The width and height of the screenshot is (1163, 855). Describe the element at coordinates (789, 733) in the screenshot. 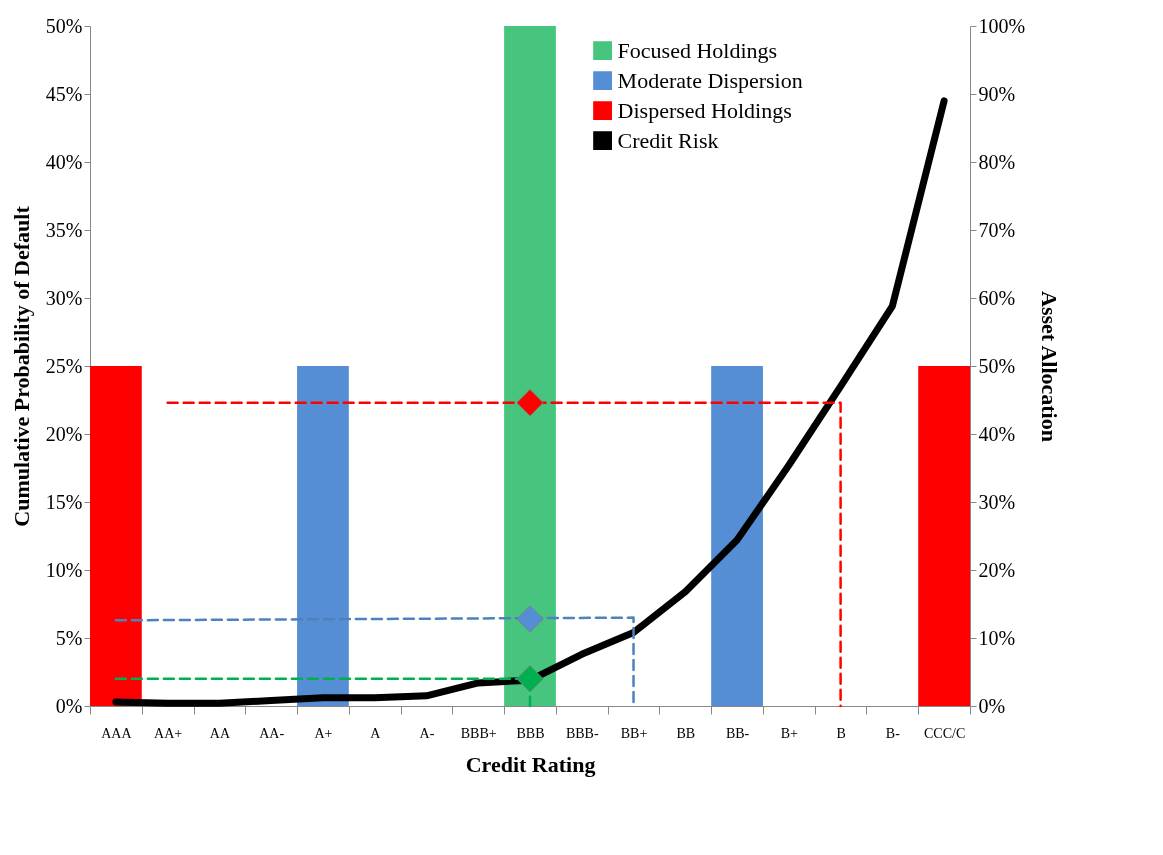

I see `x-tick-label: B+` at that location.